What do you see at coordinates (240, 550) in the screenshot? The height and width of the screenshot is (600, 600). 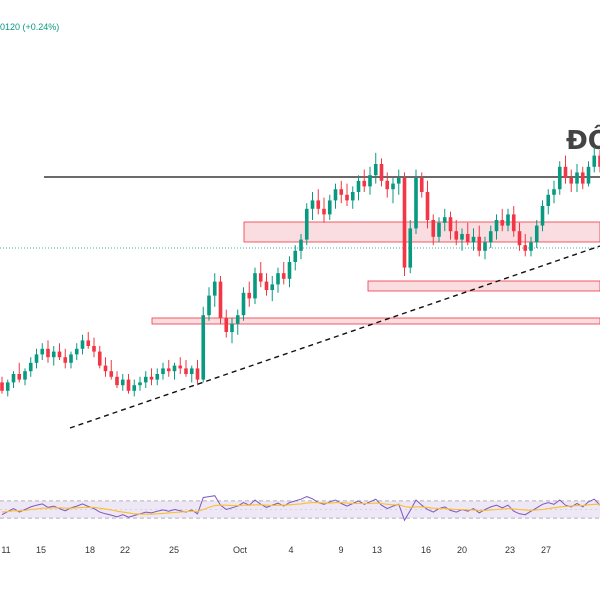 I see `x-tick-label: Oct` at bounding box center [240, 550].